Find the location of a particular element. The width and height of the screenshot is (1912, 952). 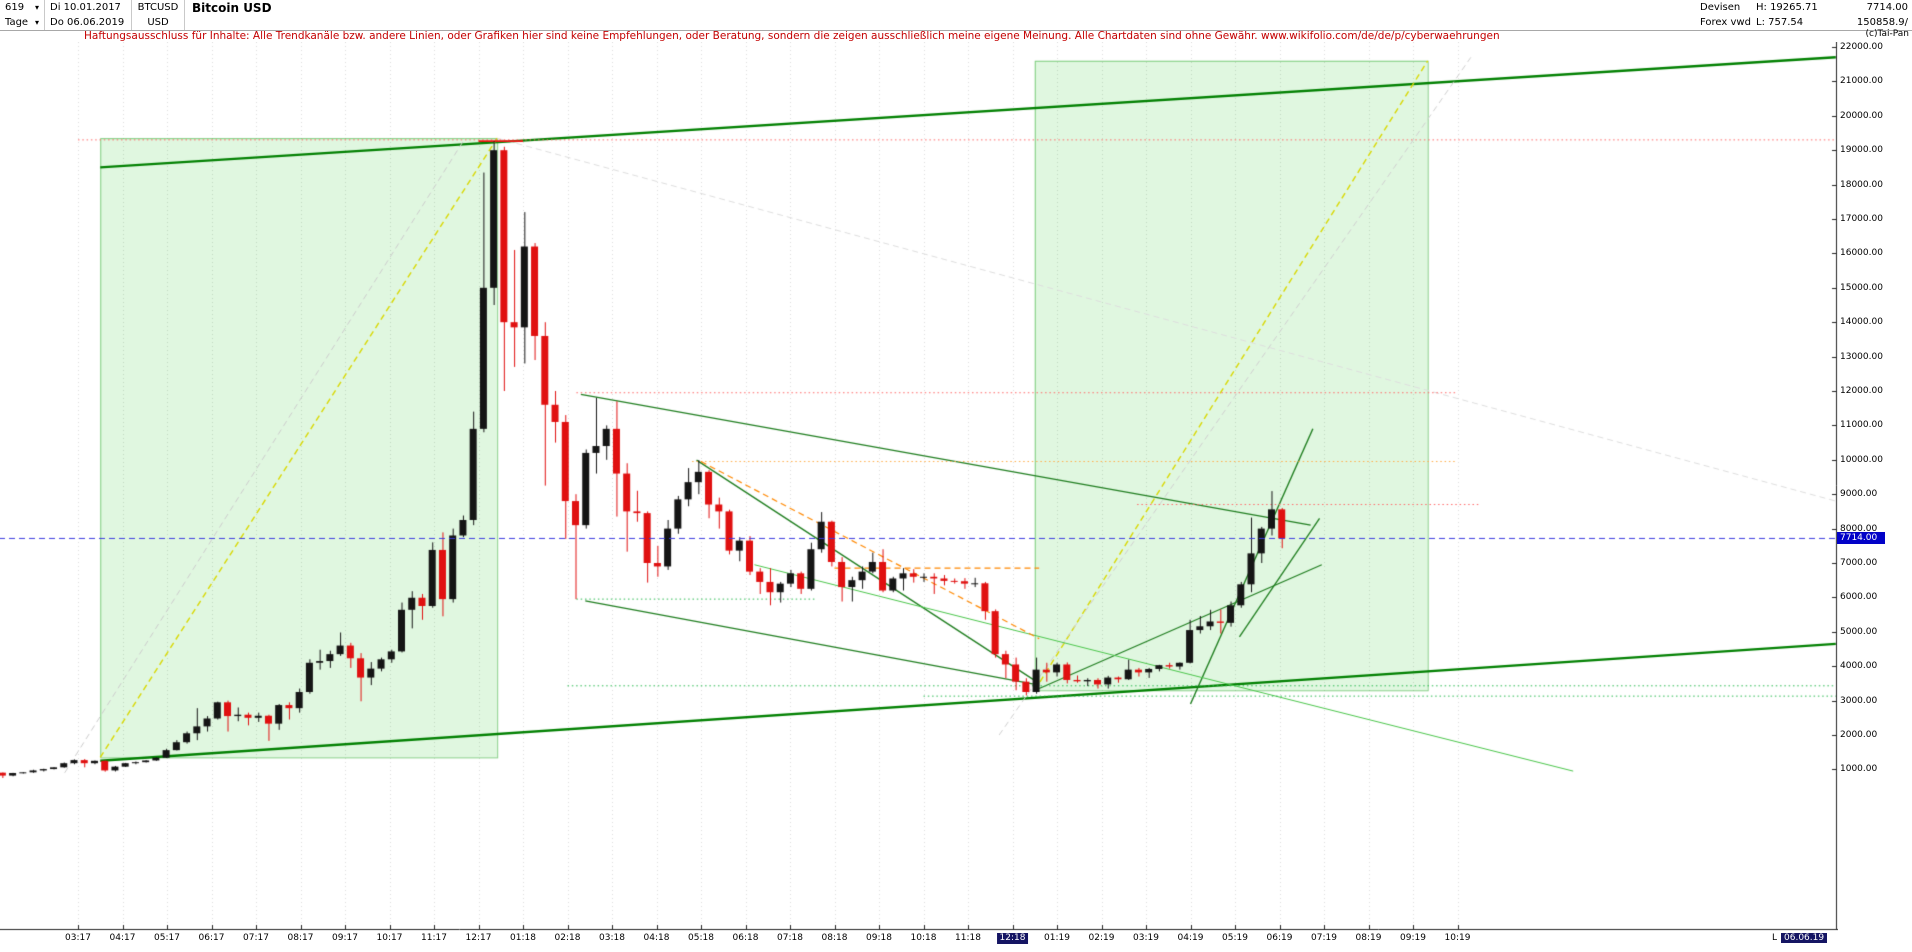

time-axis-label: 02:19 is located at coordinates (1101, 938).